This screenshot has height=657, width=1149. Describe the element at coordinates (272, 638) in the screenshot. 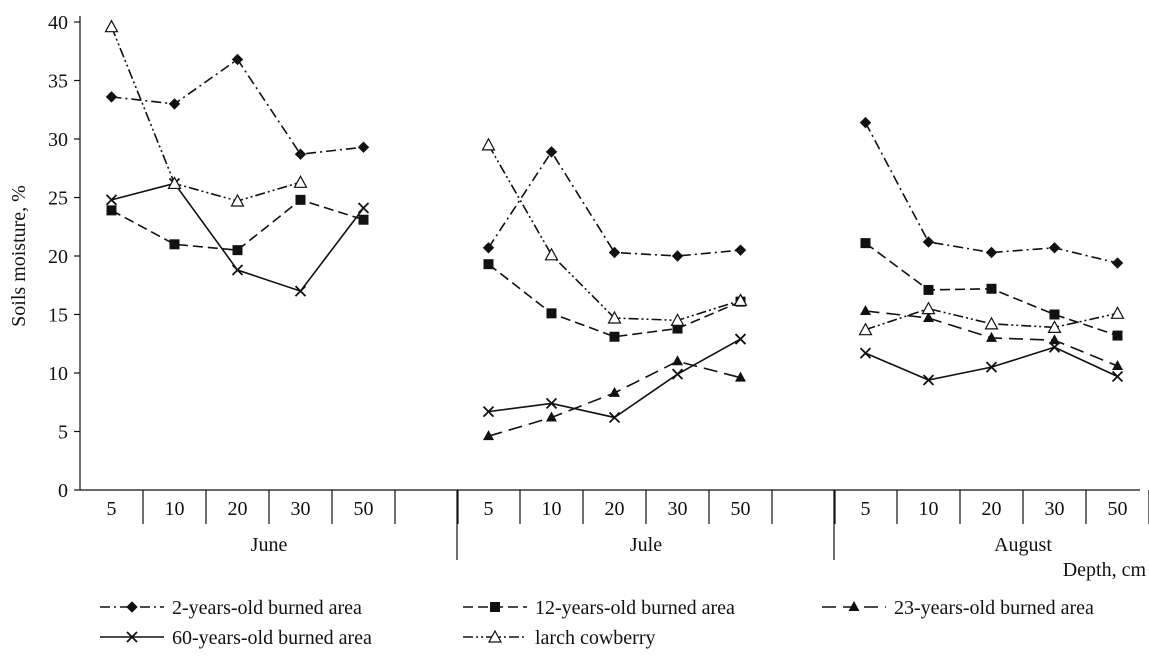

I see `legend-label: 60-years-old burned area` at that location.